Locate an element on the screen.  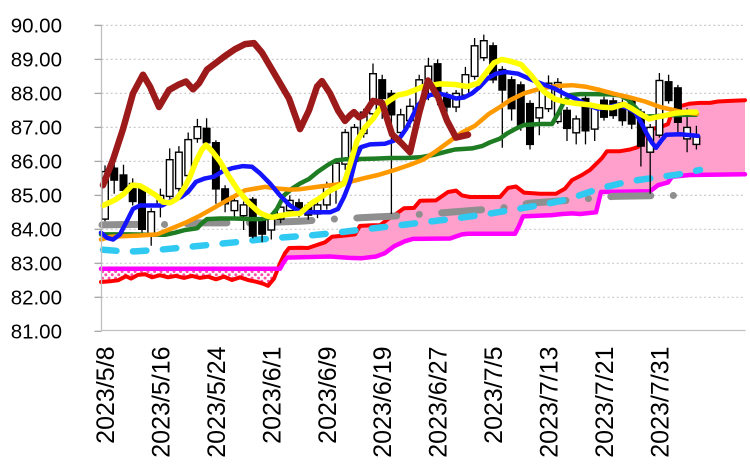
svg-text: 83.00 is located at coordinates (36, 263).